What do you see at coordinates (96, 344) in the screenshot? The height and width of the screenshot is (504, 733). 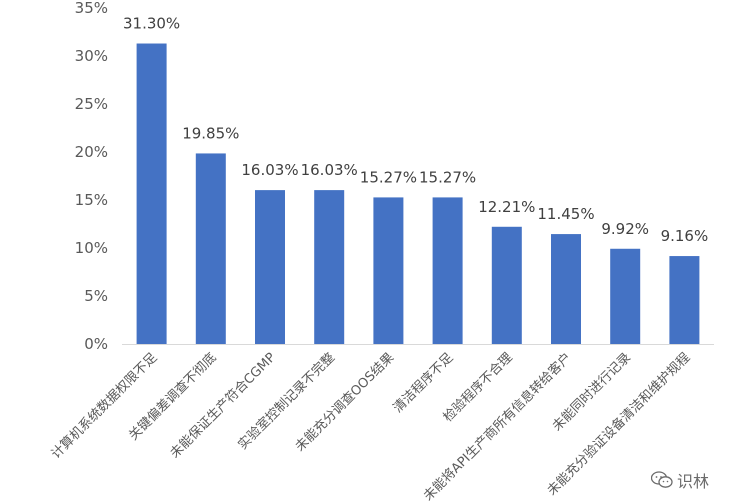 I see `y-tick-label: 0%` at bounding box center [96, 344].